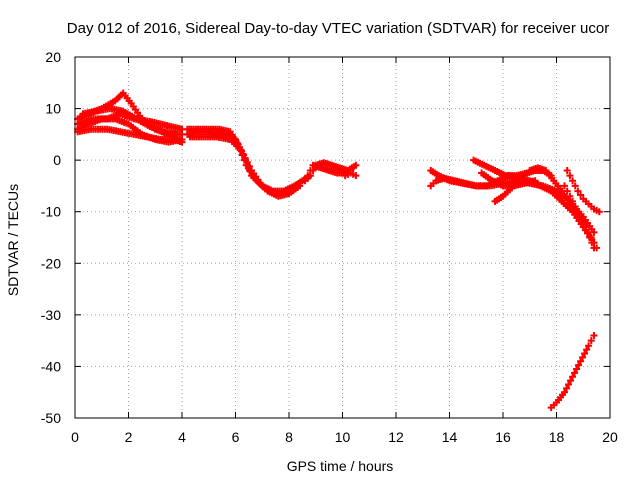 This screenshot has height=480, width=640. Describe the element at coordinates (340, 466) in the screenshot. I see `x-axis-label: GPS time / hours` at that location.